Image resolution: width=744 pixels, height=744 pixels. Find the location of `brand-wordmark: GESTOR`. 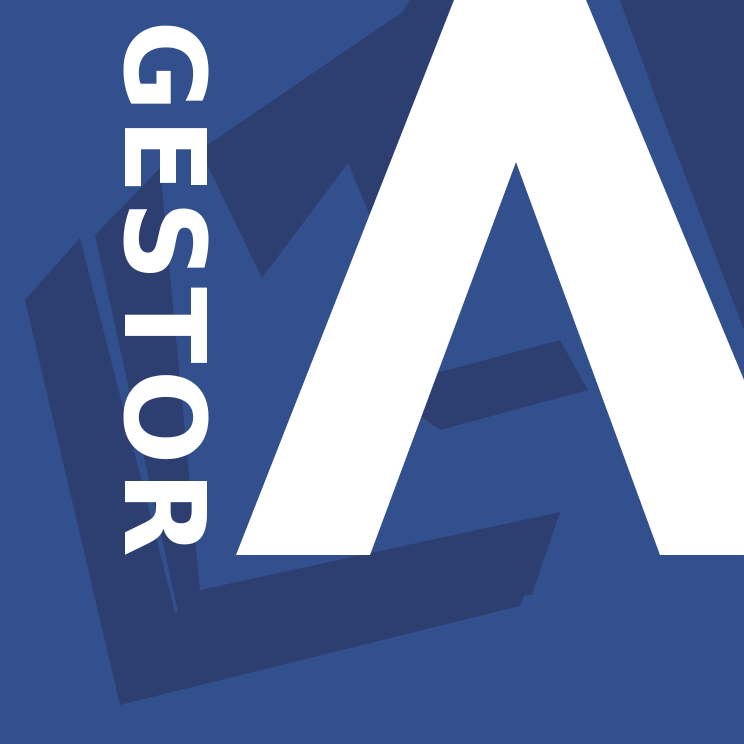

brand-wordmark: GESTOR is located at coordinates (163, 291).